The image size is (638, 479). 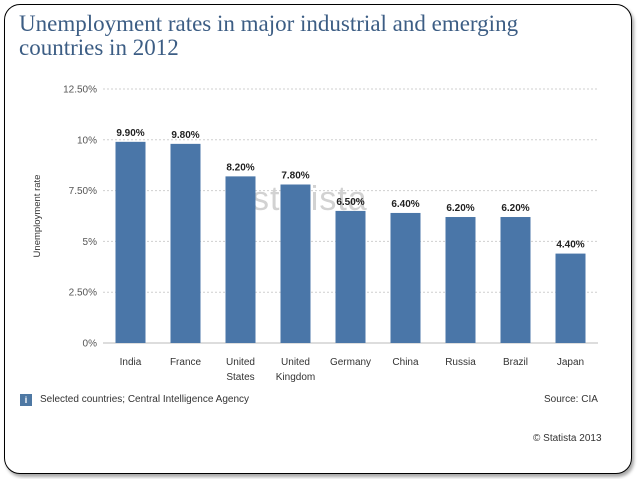 I want to click on y-tick-label: 10%, so click(x=87, y=140).